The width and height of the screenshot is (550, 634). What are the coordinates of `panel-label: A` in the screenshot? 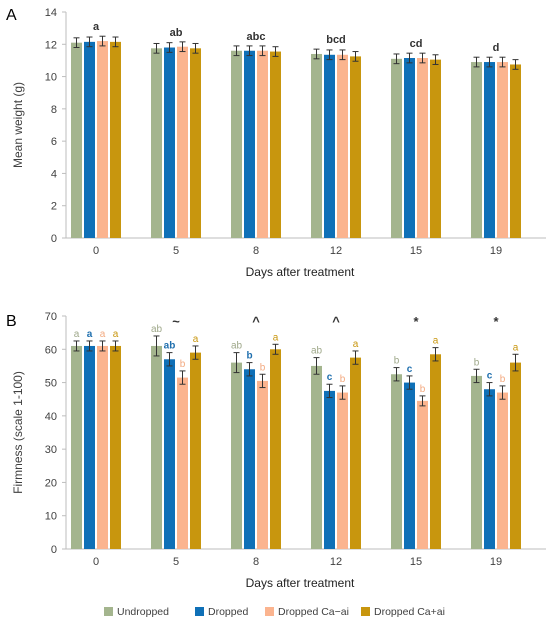 It's located at (11, 15).